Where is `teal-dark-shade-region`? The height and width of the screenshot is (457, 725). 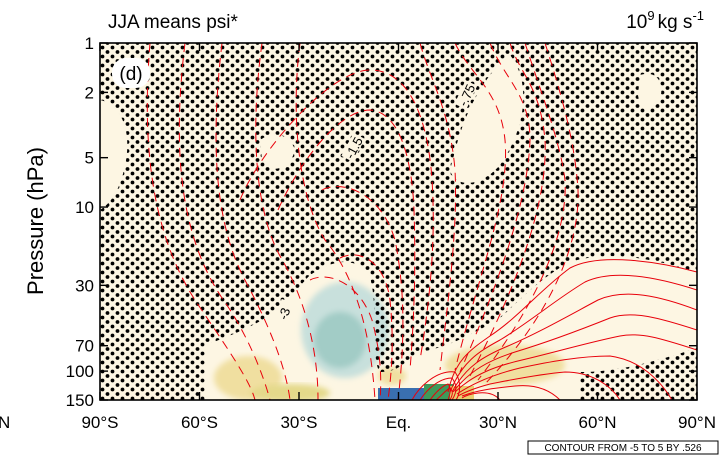
teal-dark-shade-region is located at coordinates (340, 340).